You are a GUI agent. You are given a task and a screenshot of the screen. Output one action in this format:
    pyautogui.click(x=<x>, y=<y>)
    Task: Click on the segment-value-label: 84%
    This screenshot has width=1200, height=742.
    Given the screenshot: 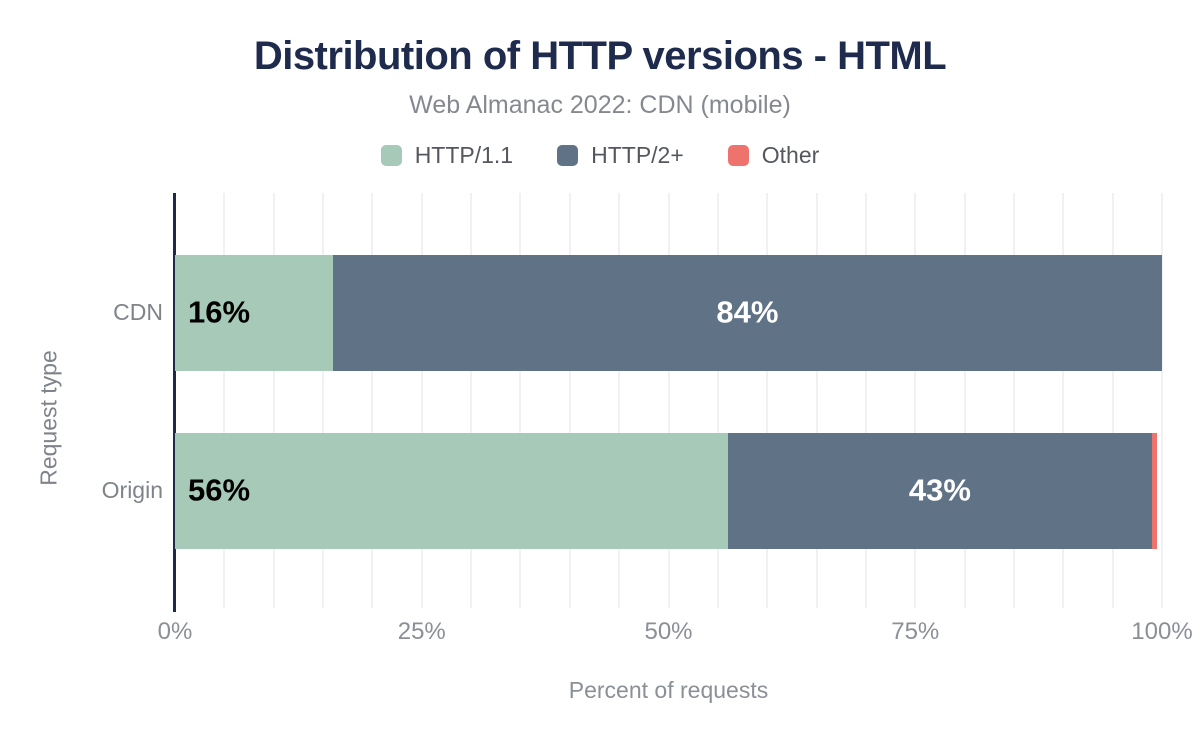 What is the action you would take?
    pyautogui.click(x=747, y=312)
    